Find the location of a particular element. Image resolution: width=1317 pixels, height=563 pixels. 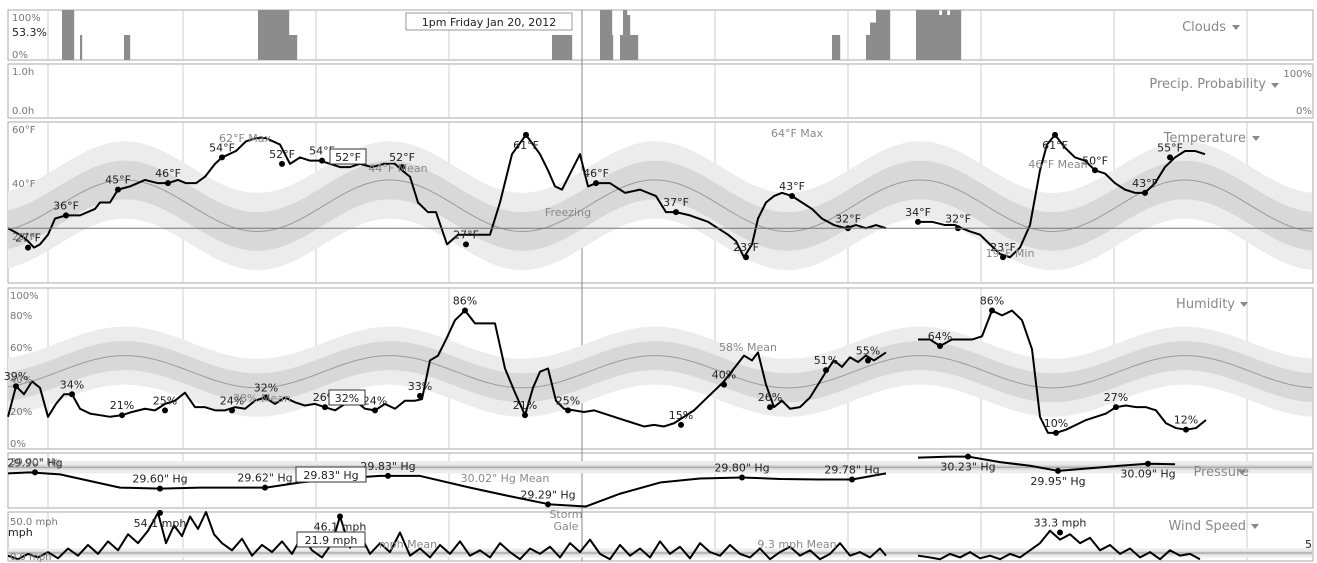

pressure-mean-label: 30.02" Hg Mean is located at coordinates (505, 478).